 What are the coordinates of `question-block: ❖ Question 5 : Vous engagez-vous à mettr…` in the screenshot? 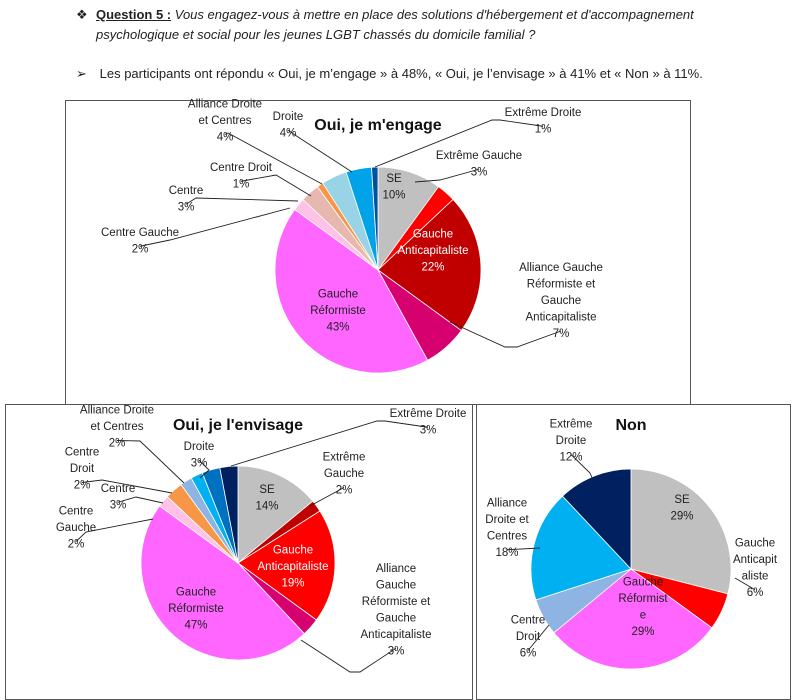 It's located at (426, 25).